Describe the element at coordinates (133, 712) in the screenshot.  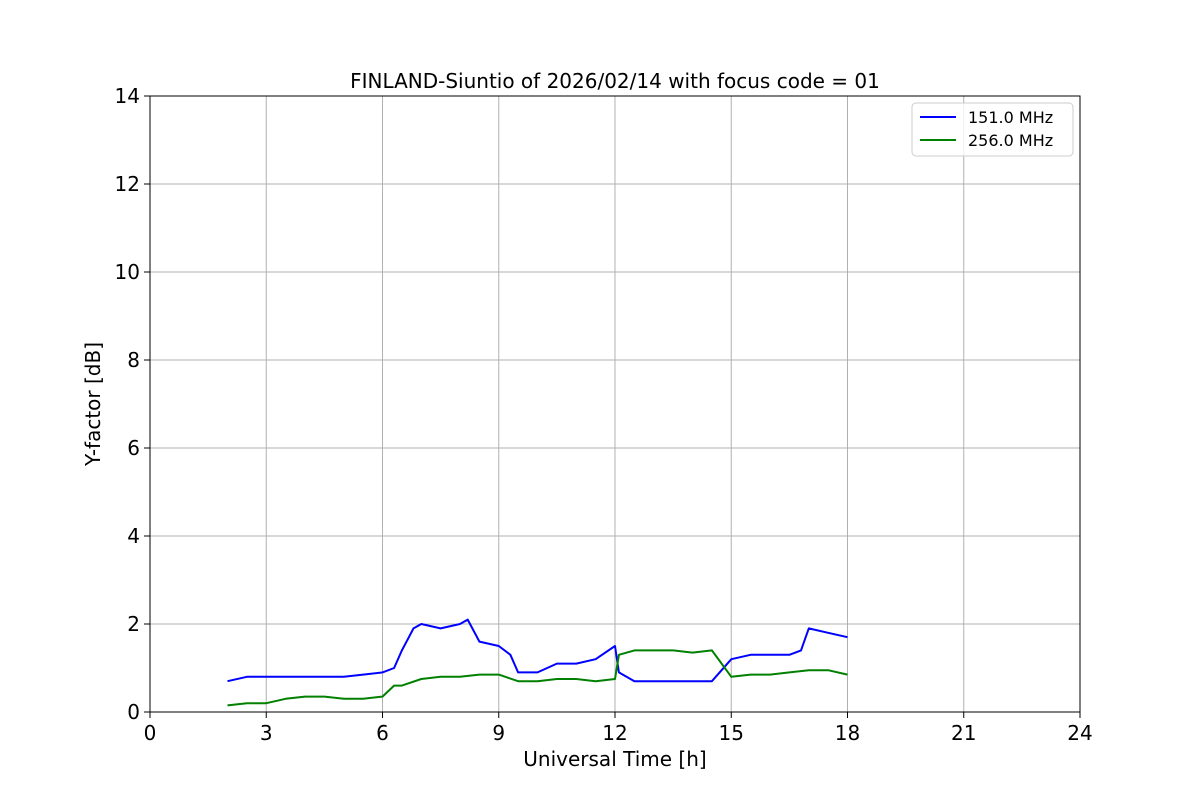
I see `y-tick-label: 0` at that location.